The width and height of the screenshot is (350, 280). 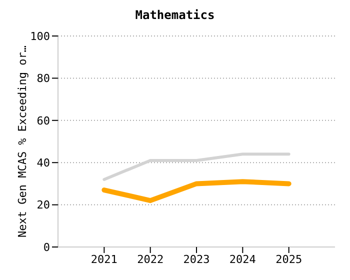 What do you see at coordinates (46, 247) in the screenshot?
I see `y-tick-label: 0` at bounding box center [46, 247].